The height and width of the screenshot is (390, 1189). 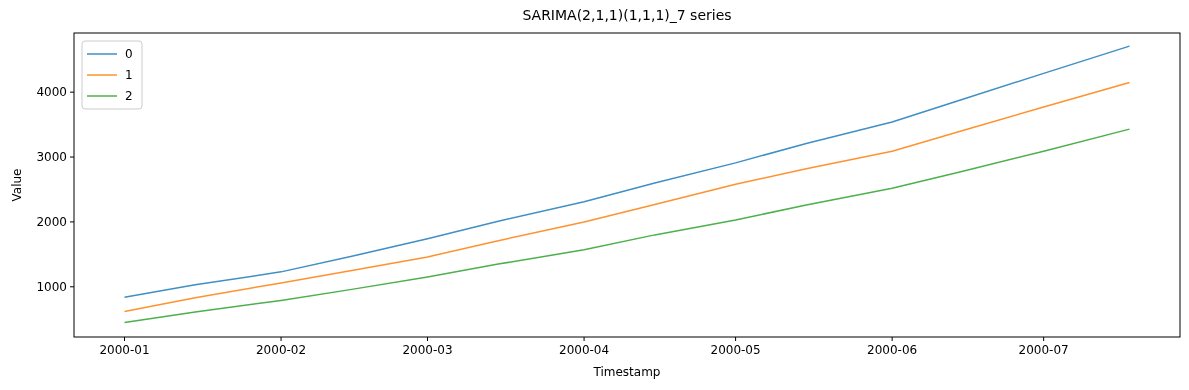 I want to click on x-tick-label: 2000-01, so click(x=124, y=350).